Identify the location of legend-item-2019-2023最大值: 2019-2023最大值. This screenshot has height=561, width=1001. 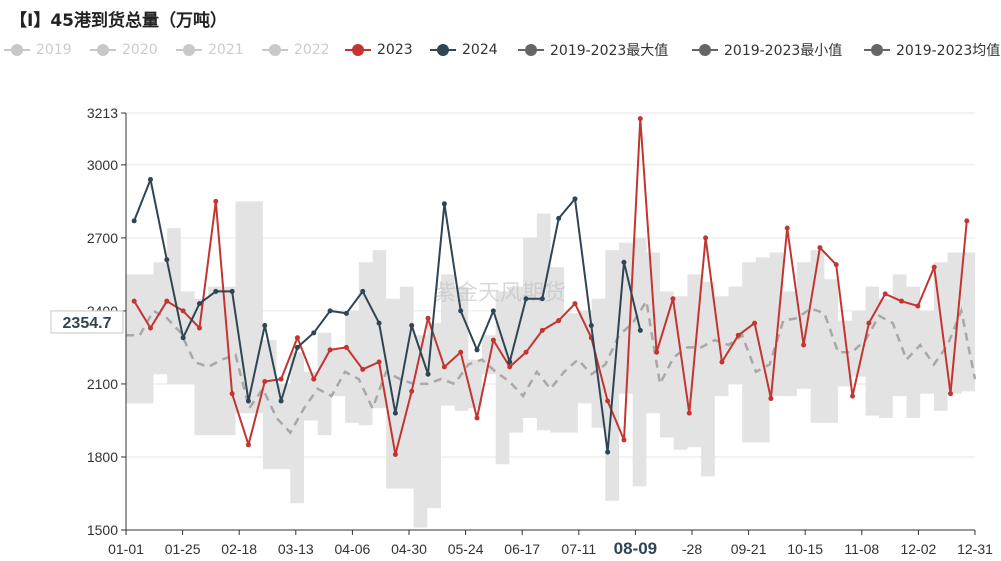
(593, 50).